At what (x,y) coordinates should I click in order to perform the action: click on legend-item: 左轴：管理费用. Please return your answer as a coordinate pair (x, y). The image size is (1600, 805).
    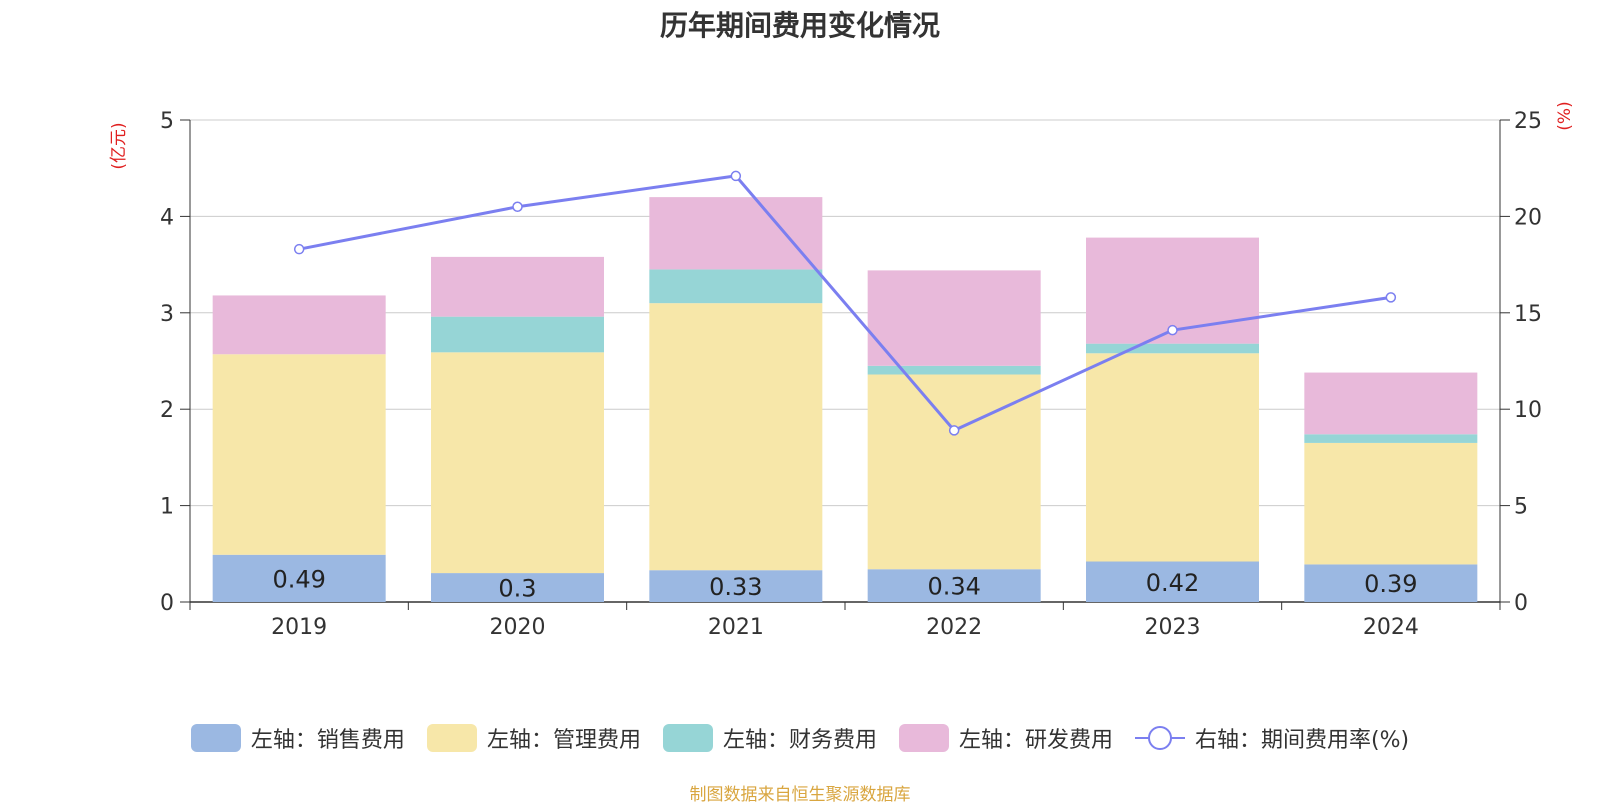
    Looking at the image, I should click on (533, 738).